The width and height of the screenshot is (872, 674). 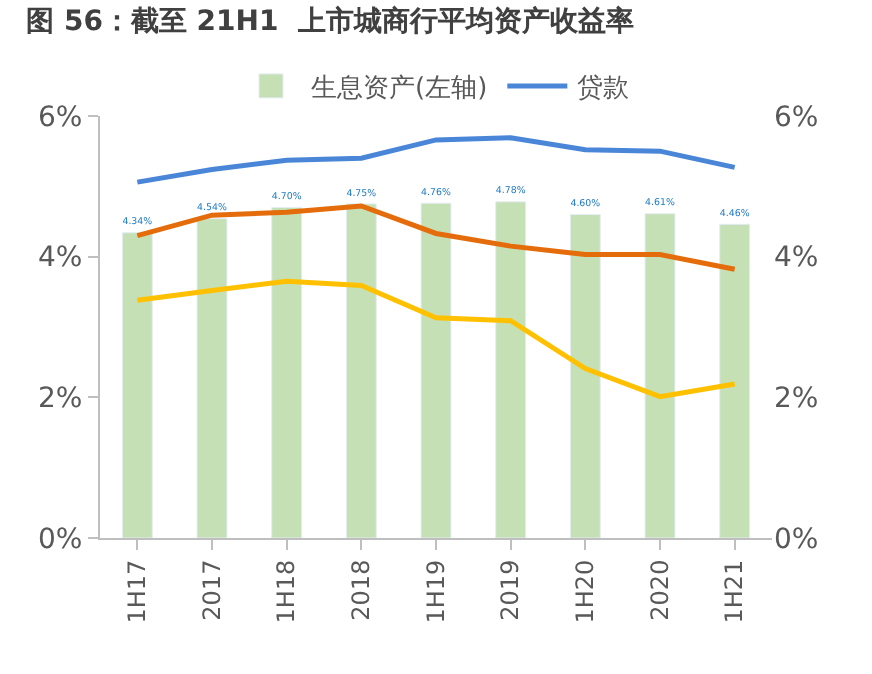 What do you see at coordinates (330, 20) in the screenshot?
I see `chart-title: 图 56：截至 21H1 上市城商行平均资产收益率` at bounding box center [330, 20].